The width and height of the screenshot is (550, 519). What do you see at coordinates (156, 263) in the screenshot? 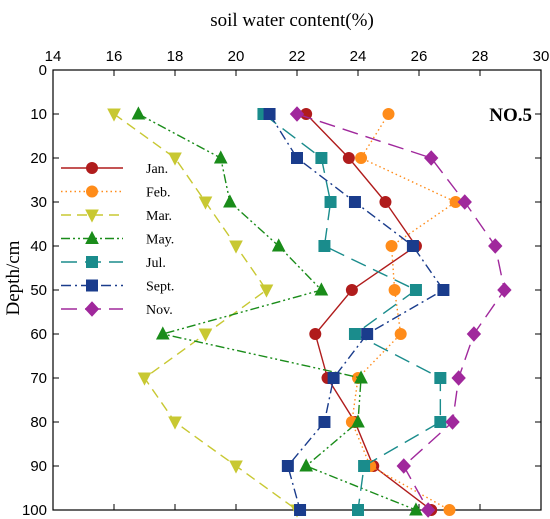
I see `legend-label: Jul.` at bounding box center [156, 263].